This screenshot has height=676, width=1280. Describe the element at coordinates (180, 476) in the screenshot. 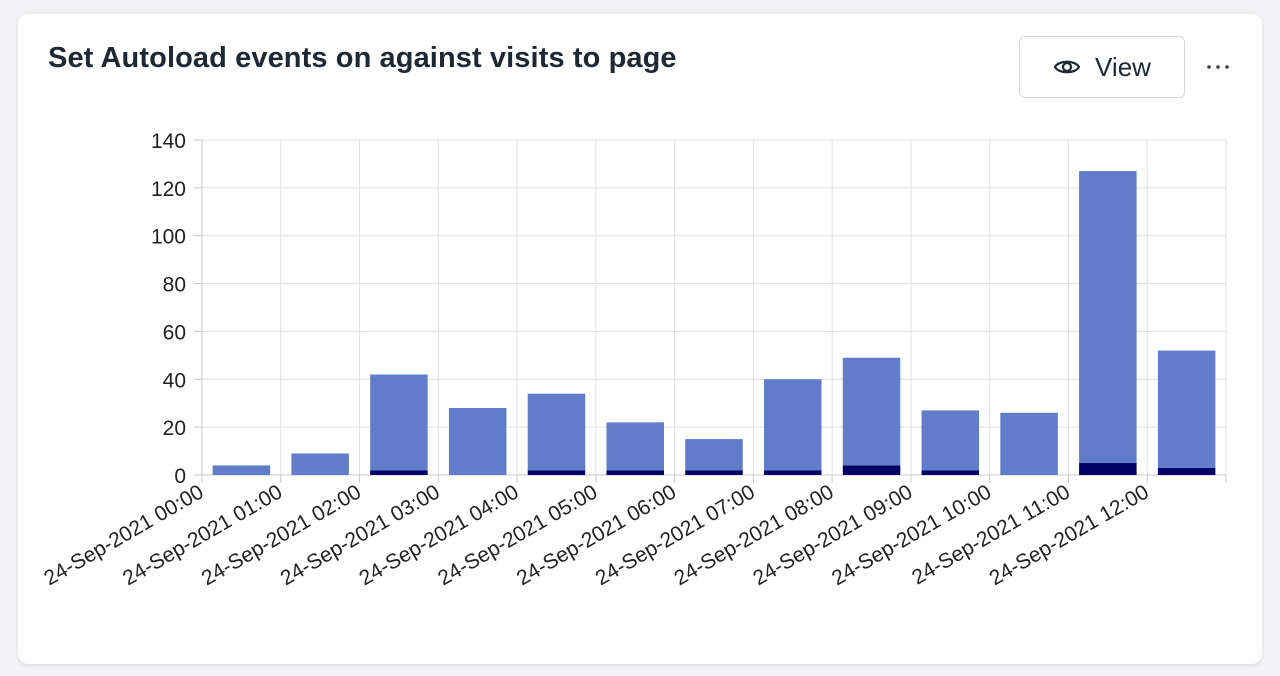

I see `y-tick-label: 0` at that location.